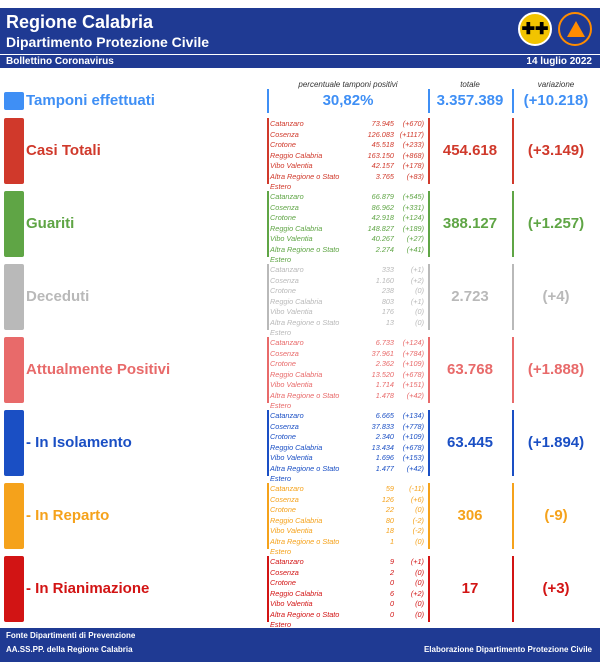  I want to click on province-value: 0, so click(391, 582).